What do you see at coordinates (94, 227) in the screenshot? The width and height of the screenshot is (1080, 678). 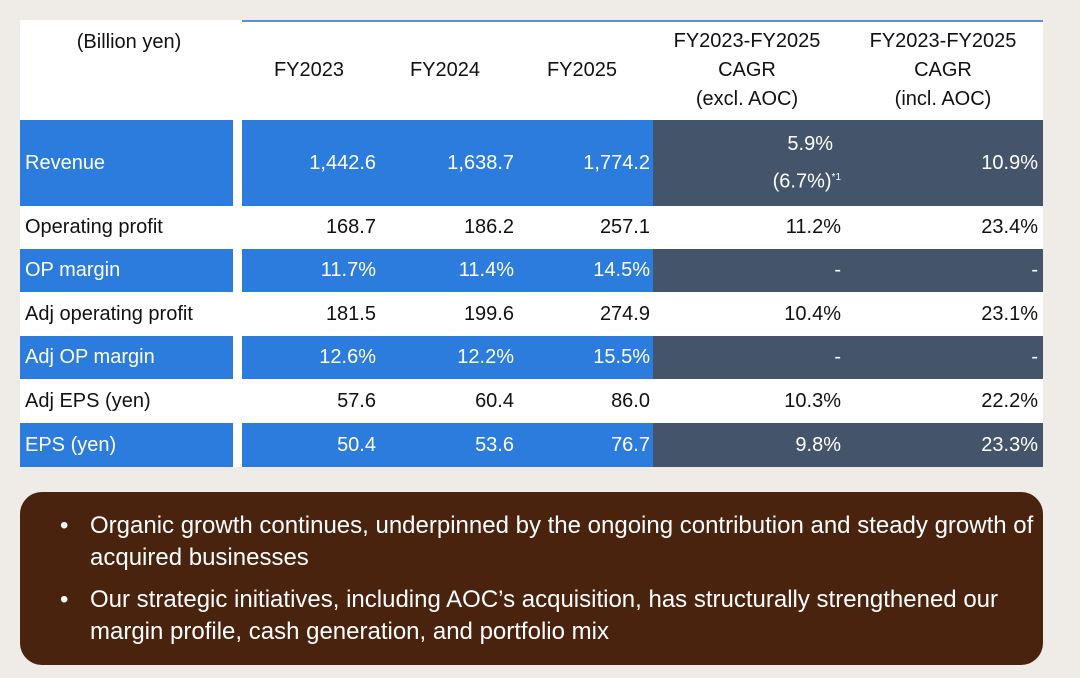 I see `row-label: Operating profit` at bounding box center [94, 227].